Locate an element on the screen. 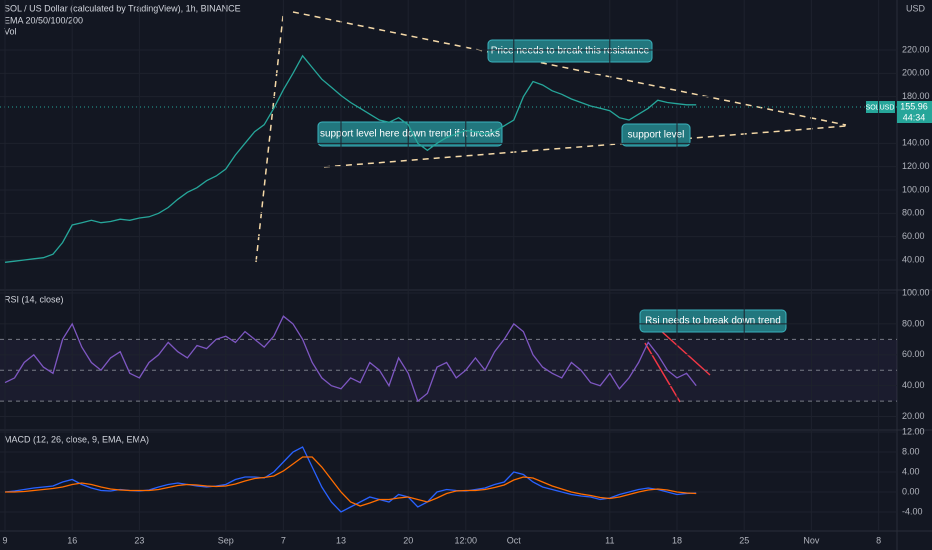 The image size is (932, 550). rally-trendline is located at coordinates (269, 139).